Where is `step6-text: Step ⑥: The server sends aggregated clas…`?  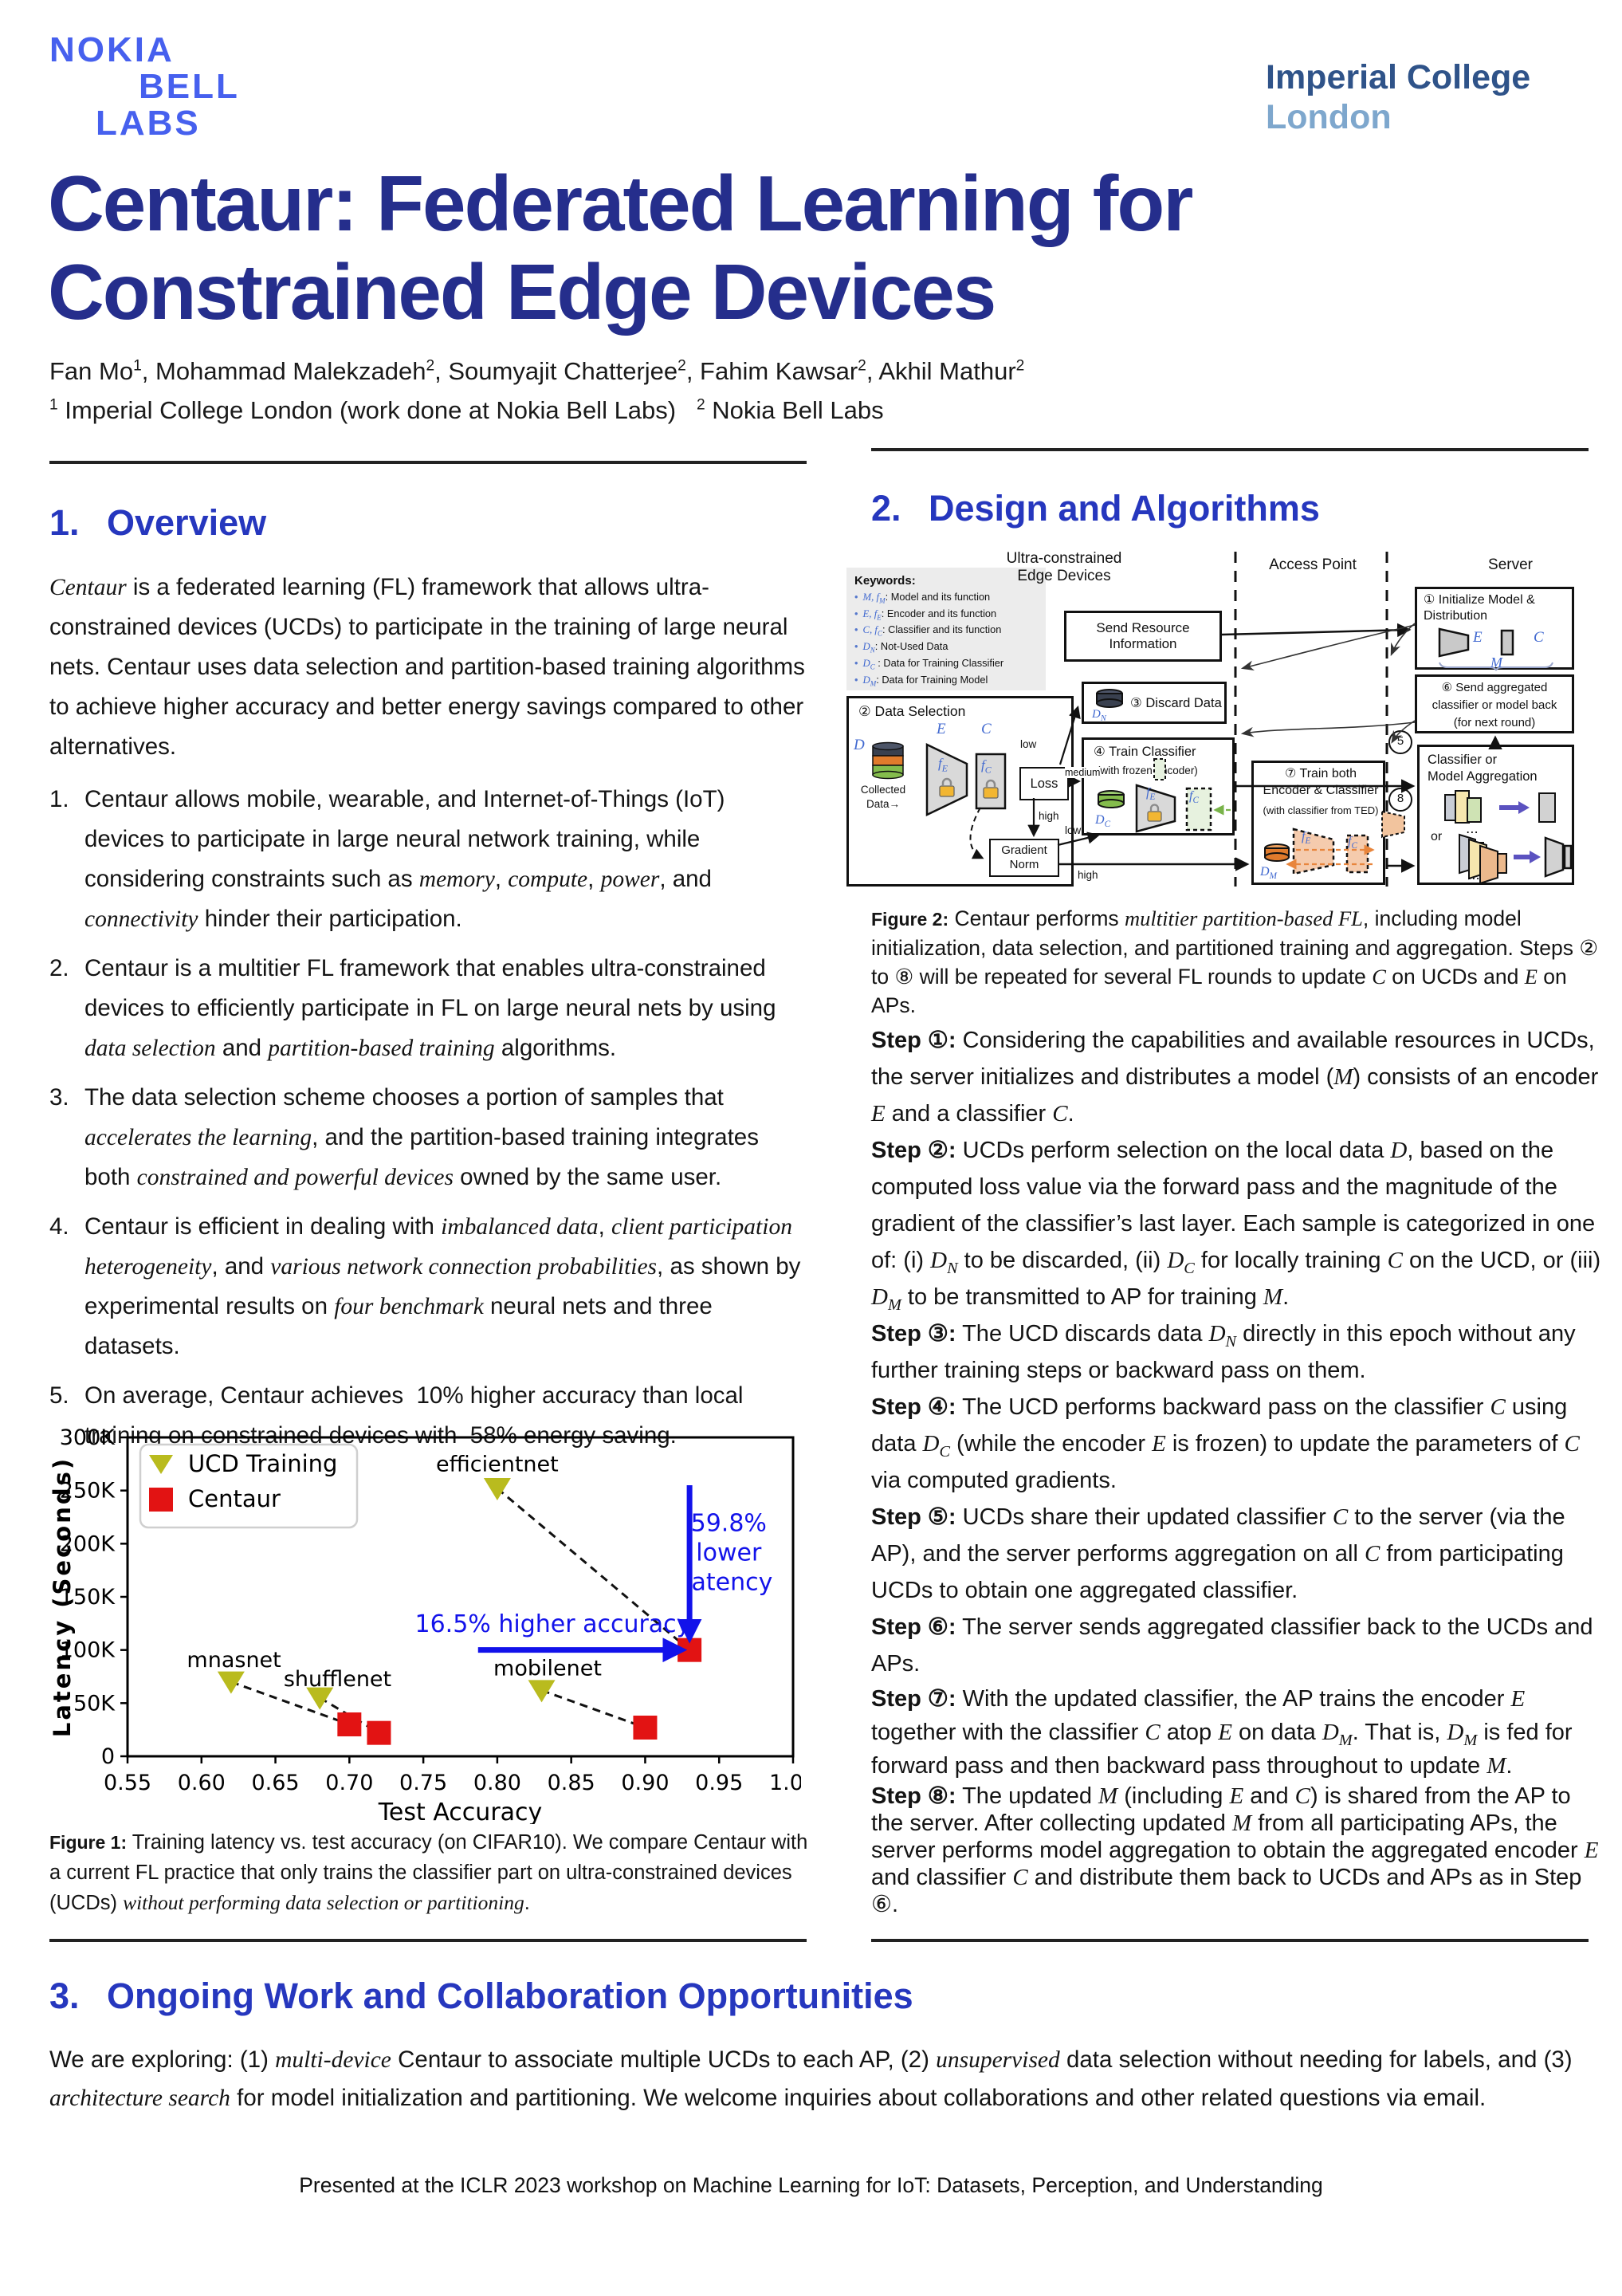 step6-text: Step ⑥: The server sends aggregated clas… is located at coordinates (1232, 1645).